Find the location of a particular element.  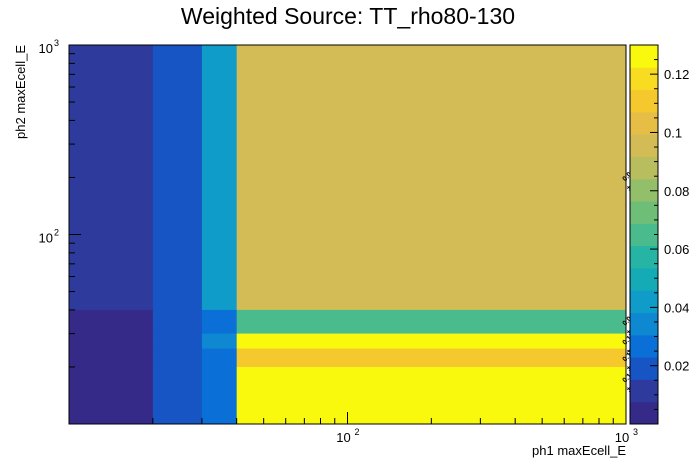

x-tick-label: 10 3 is located at coordinates (626, 436).